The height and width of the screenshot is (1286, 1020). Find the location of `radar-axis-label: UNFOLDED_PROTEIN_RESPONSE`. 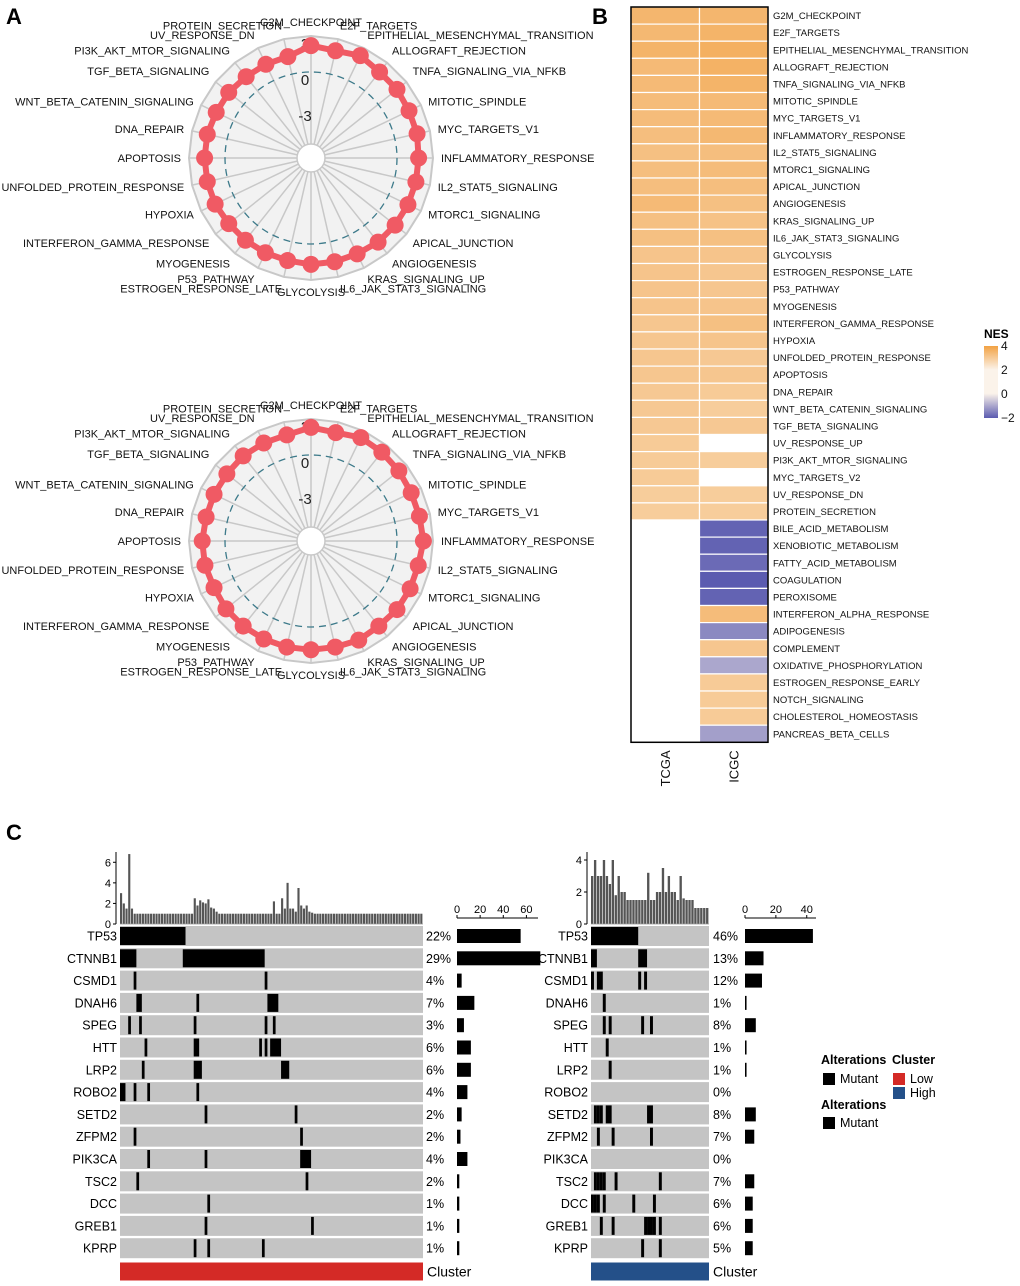

radar-axis-label: UNFOLDED_PROTEIN_RESPONSE is located at coordinates (92, 188).